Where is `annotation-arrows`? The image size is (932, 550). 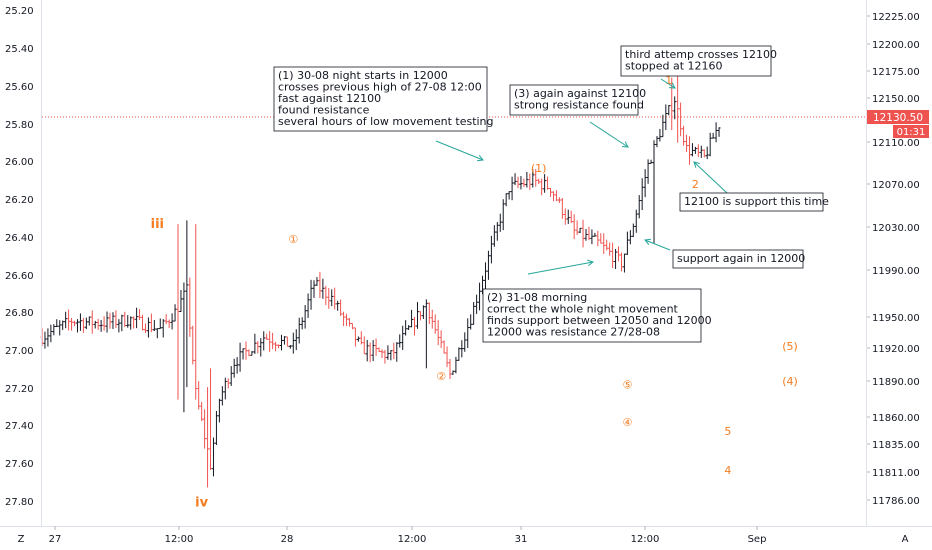
annotation-arrows is located at coordinates (581, 176).